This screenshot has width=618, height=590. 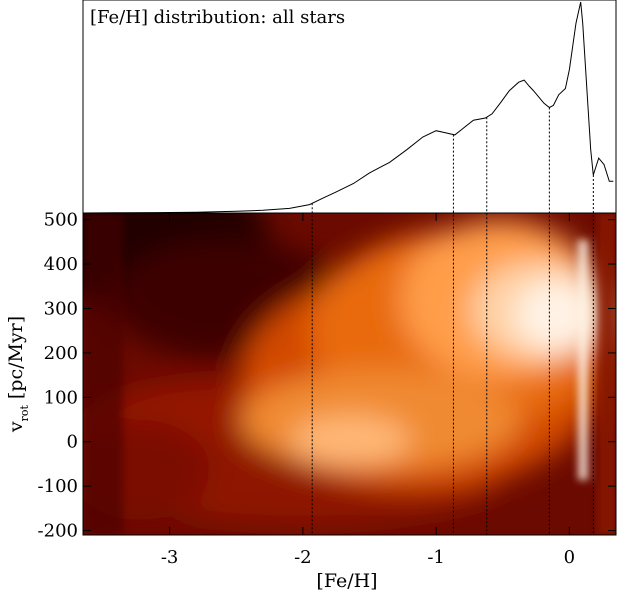 What do you see at coordinates (303, 557) in the screenshot?
I see `x-tick-label: -2` at bounding box center [303, 557].